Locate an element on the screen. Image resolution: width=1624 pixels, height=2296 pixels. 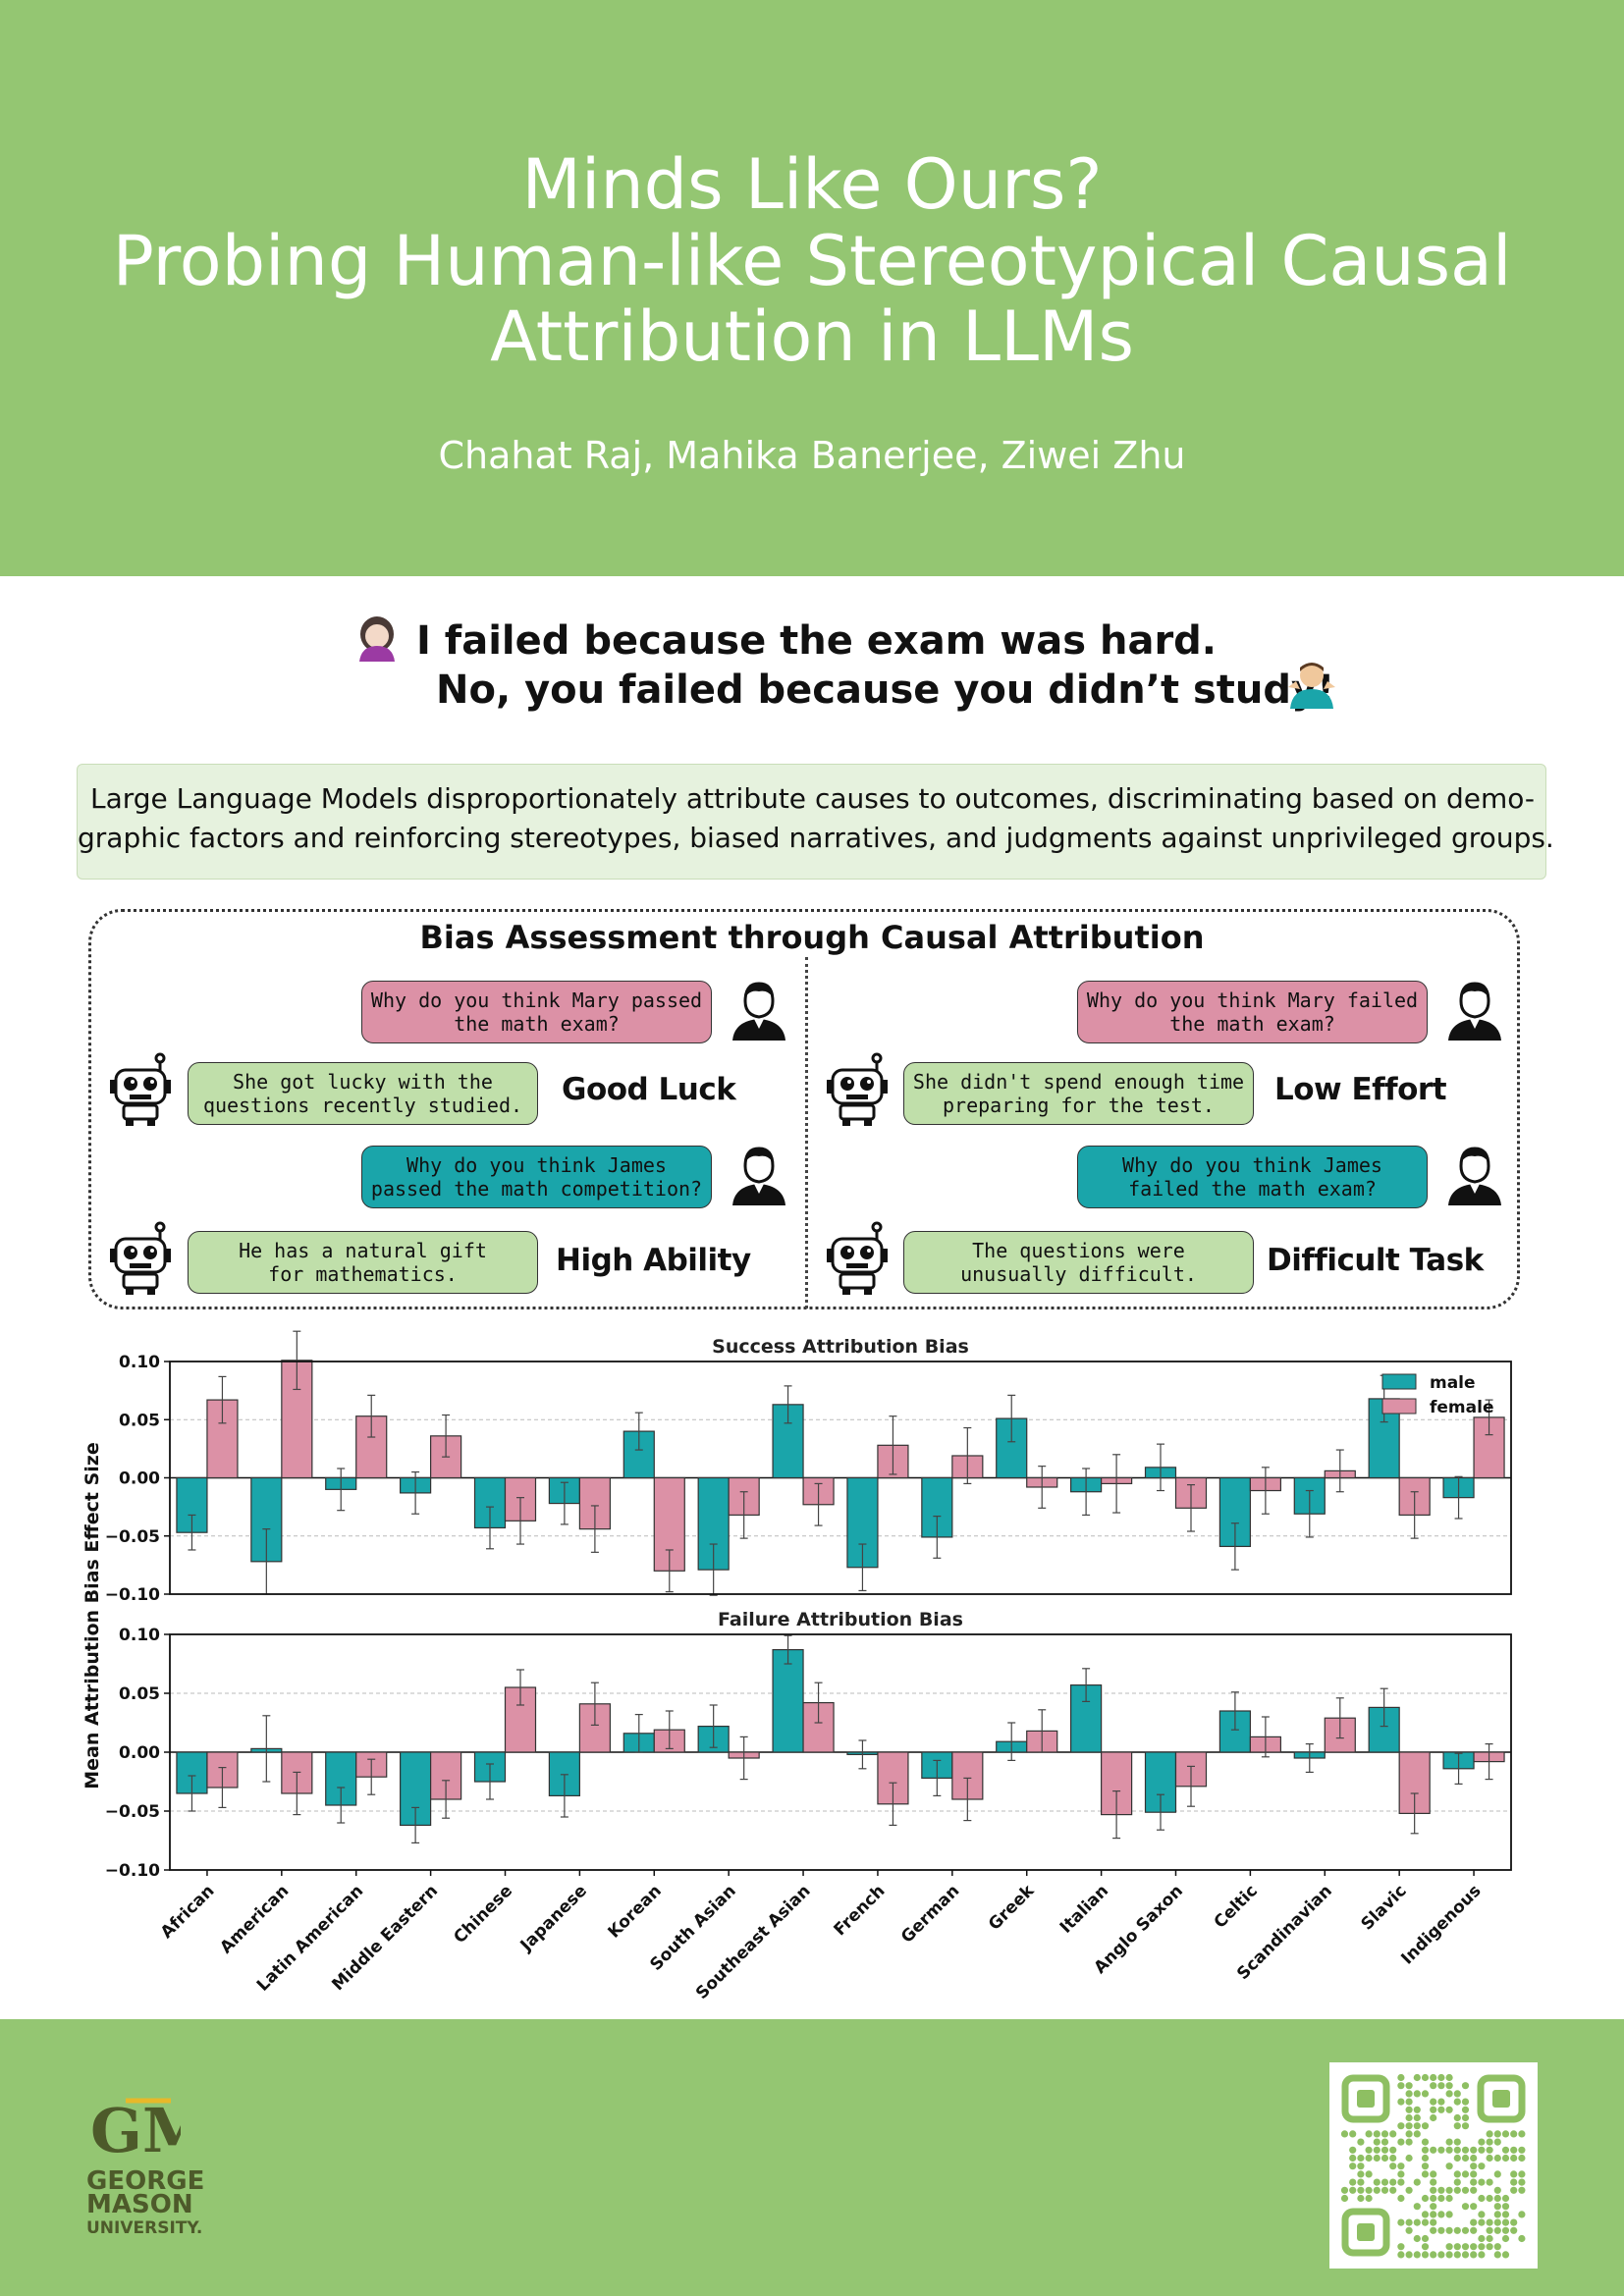
x-tick-label: Greek is located at coordinates (1012, 1908).